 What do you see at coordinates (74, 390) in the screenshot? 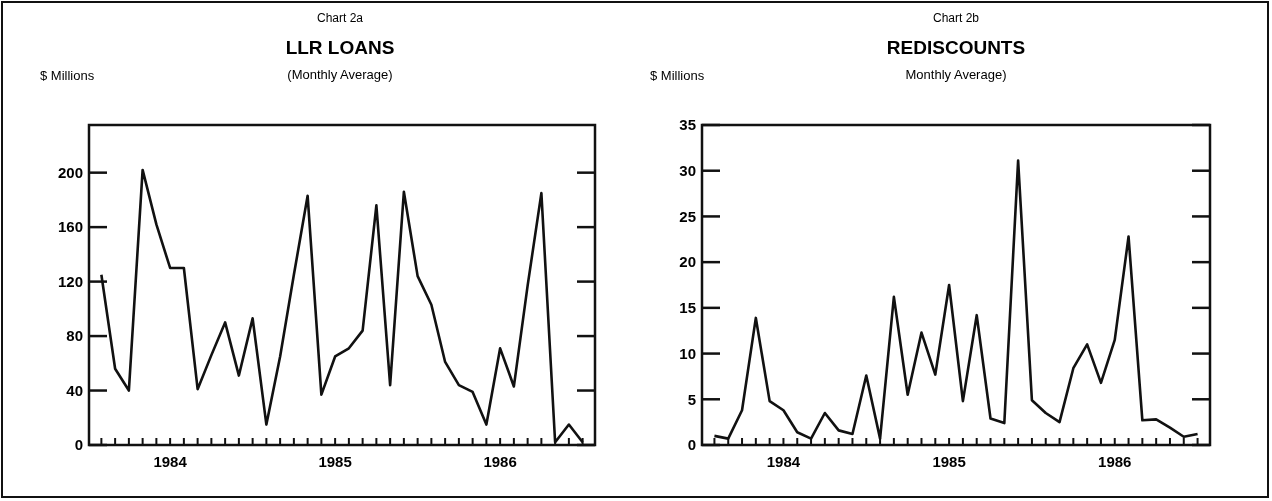
I see `y-tick-label: 40` at bounding box center [74, 390].